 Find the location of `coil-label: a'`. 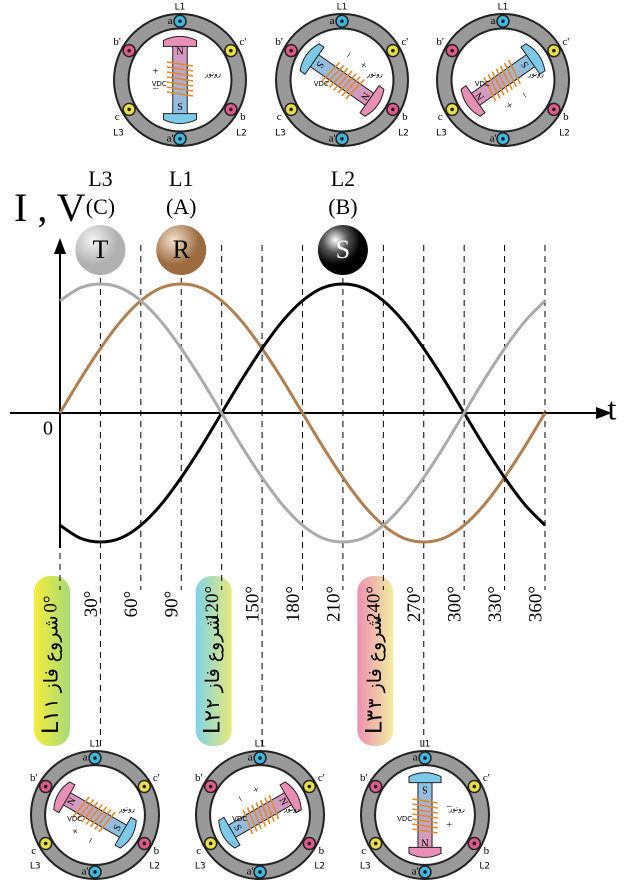

coil-label: a' is located at coordinates (493, 138).